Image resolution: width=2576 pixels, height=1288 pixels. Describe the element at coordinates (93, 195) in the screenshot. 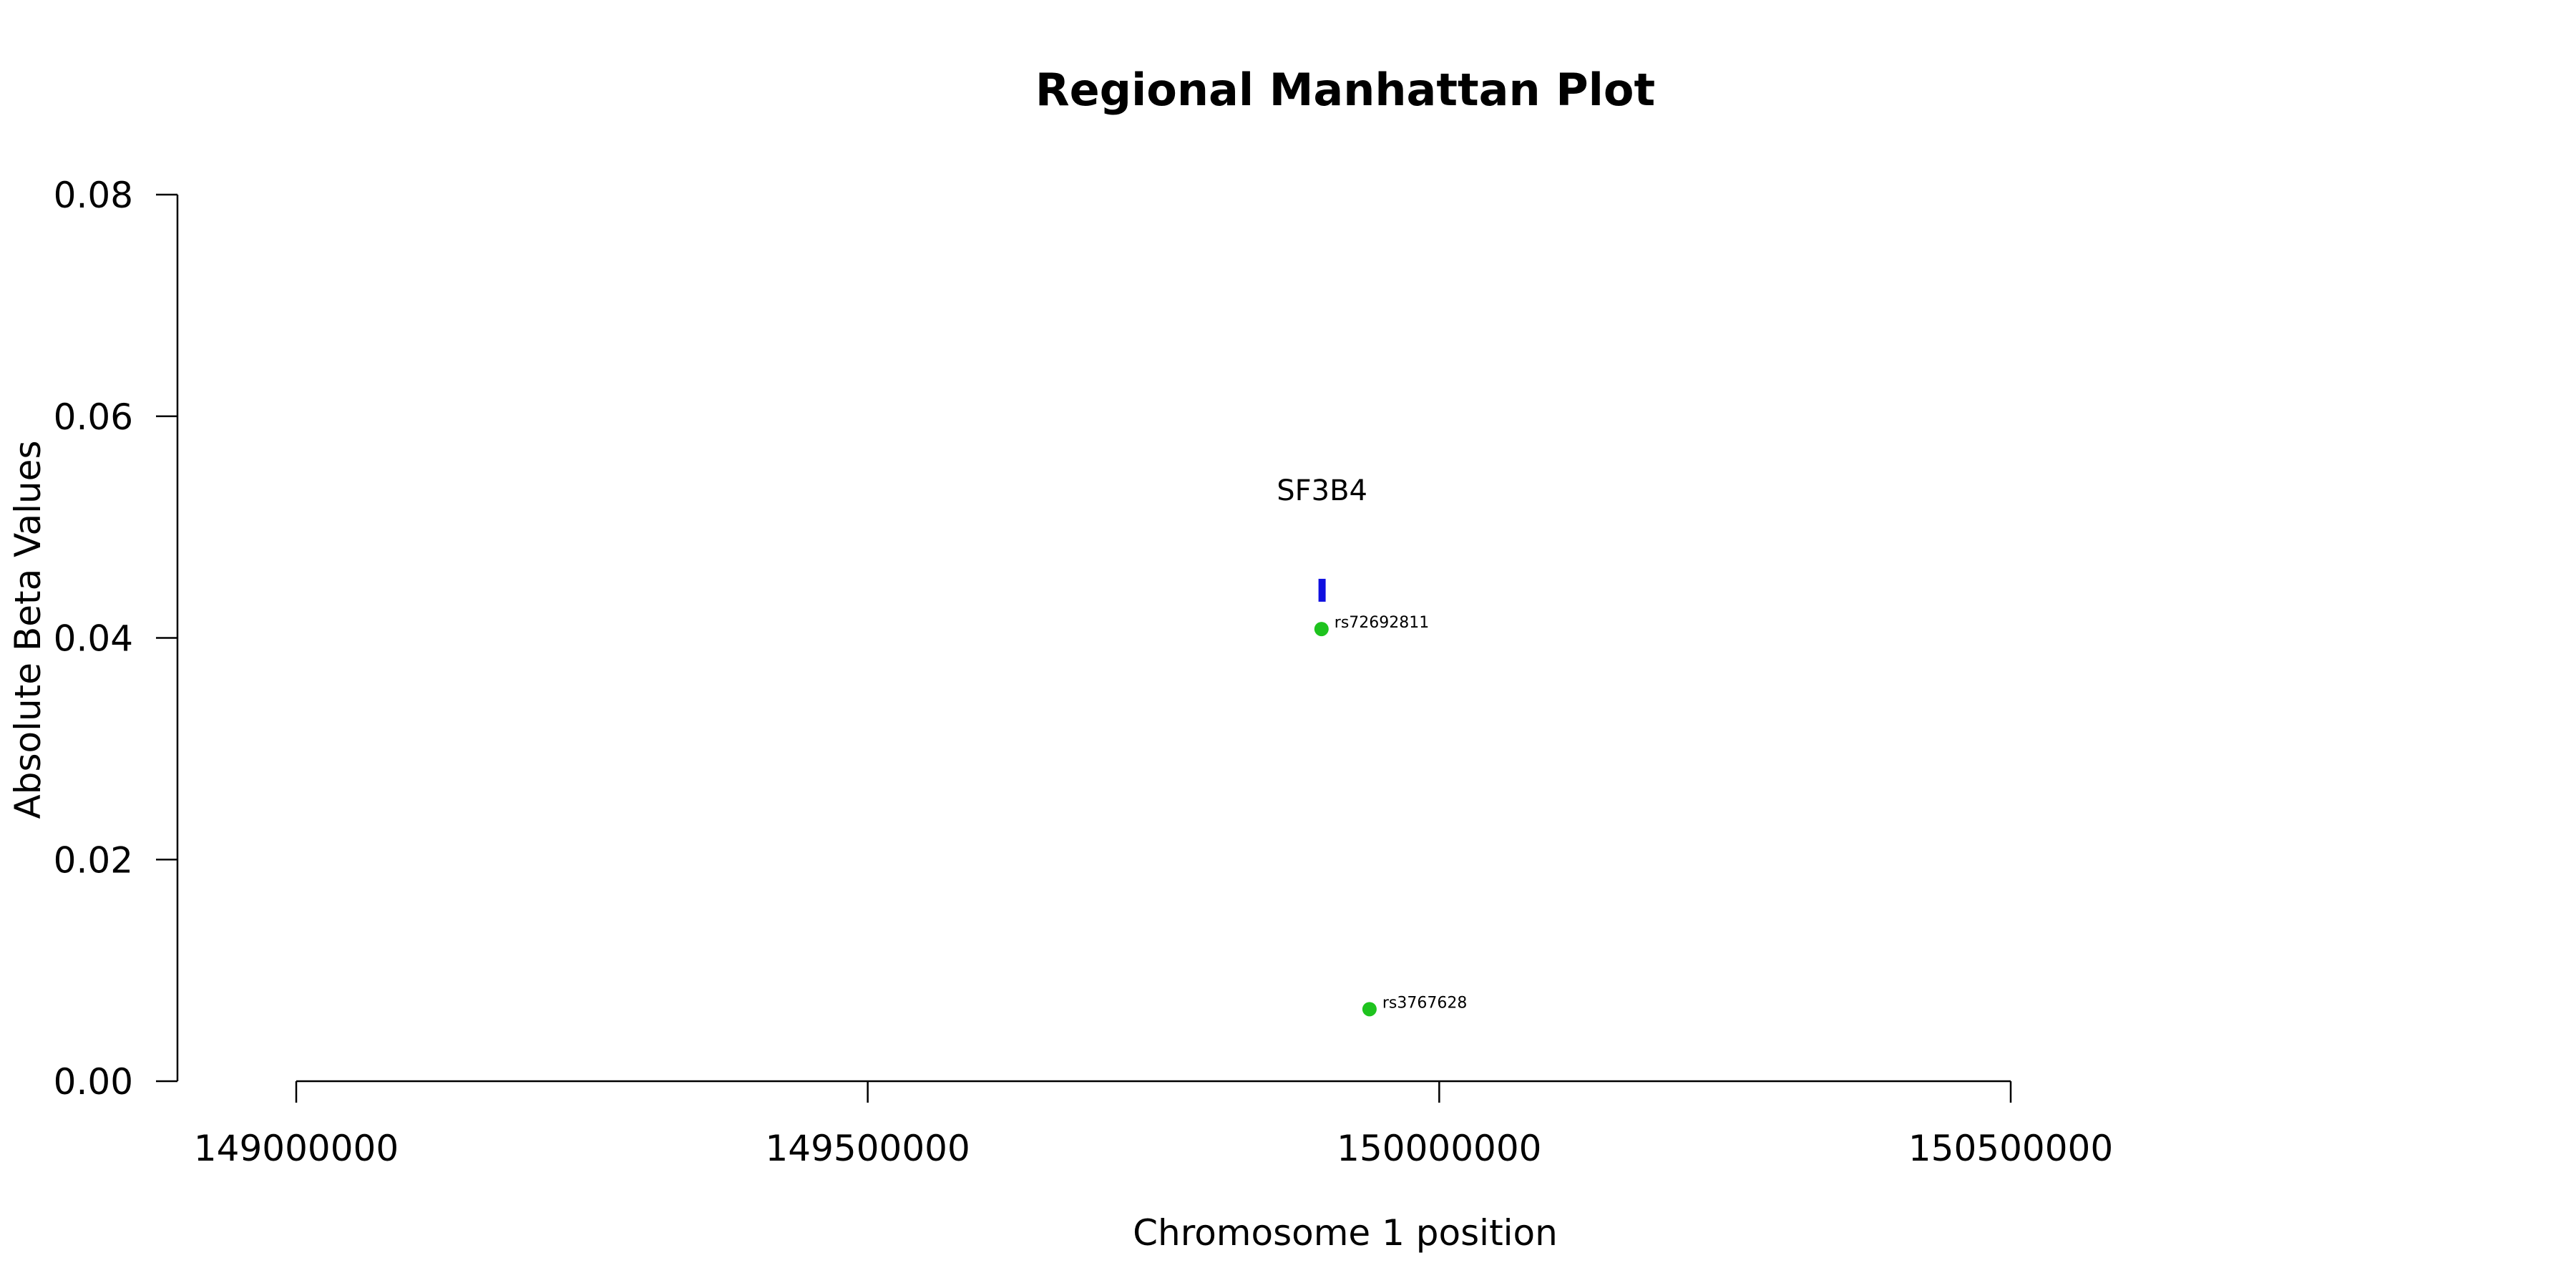

I see `y-tick-label: 0.08` at that location.